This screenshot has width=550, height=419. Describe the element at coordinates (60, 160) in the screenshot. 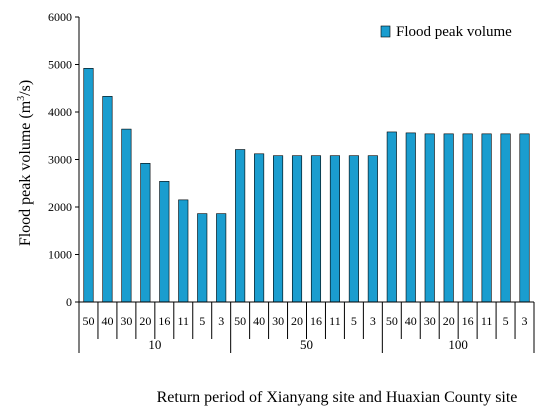

I see `y-tick-label: 3000` at that location.